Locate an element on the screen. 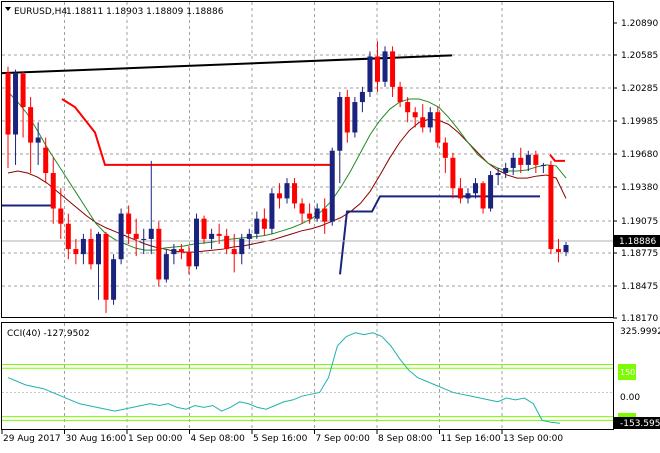 The height and width of the screenshot is (453, 660). time-tick-label: 4 Sep 08:00 is located at coordinates (218, 439).